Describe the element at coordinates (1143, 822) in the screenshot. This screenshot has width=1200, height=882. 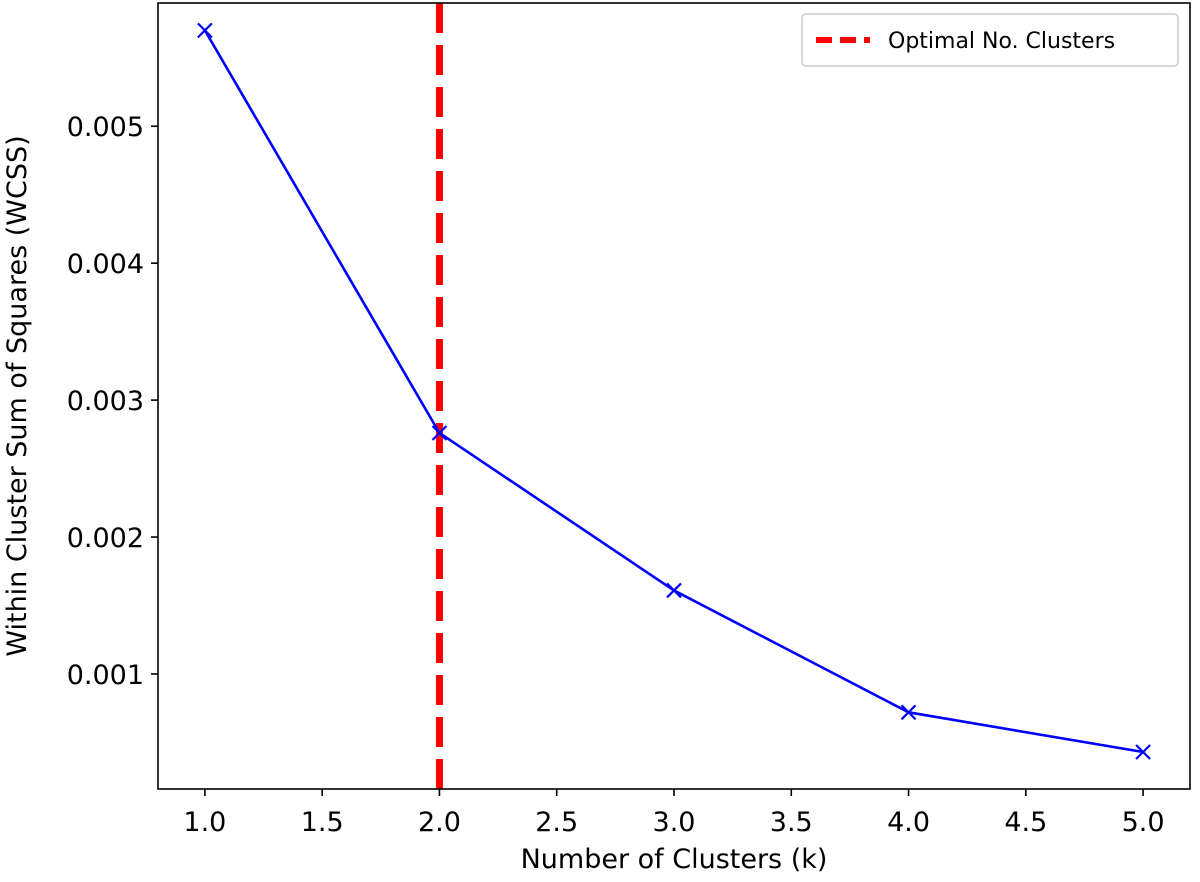
I see `x-tick-label: 5.0` at that location.